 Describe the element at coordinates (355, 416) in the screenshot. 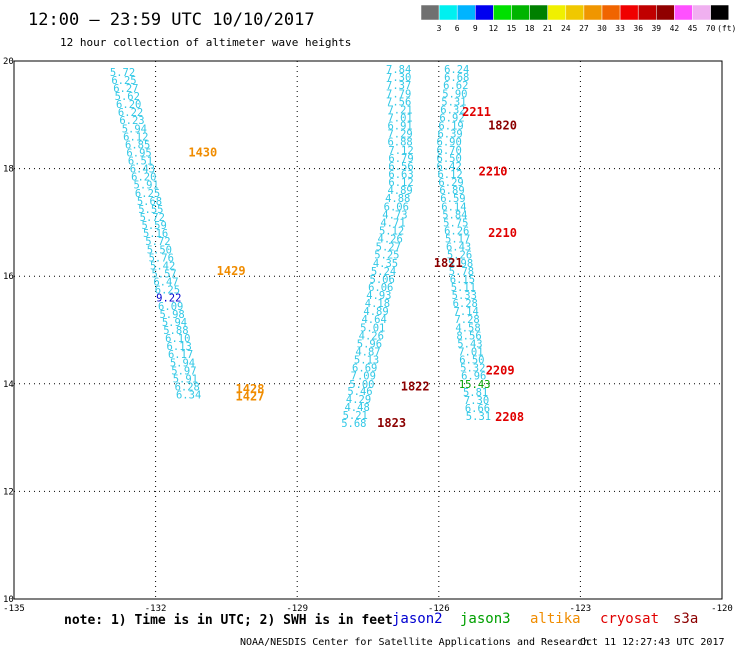

I see `wave-height-point: 5.21` at that location.